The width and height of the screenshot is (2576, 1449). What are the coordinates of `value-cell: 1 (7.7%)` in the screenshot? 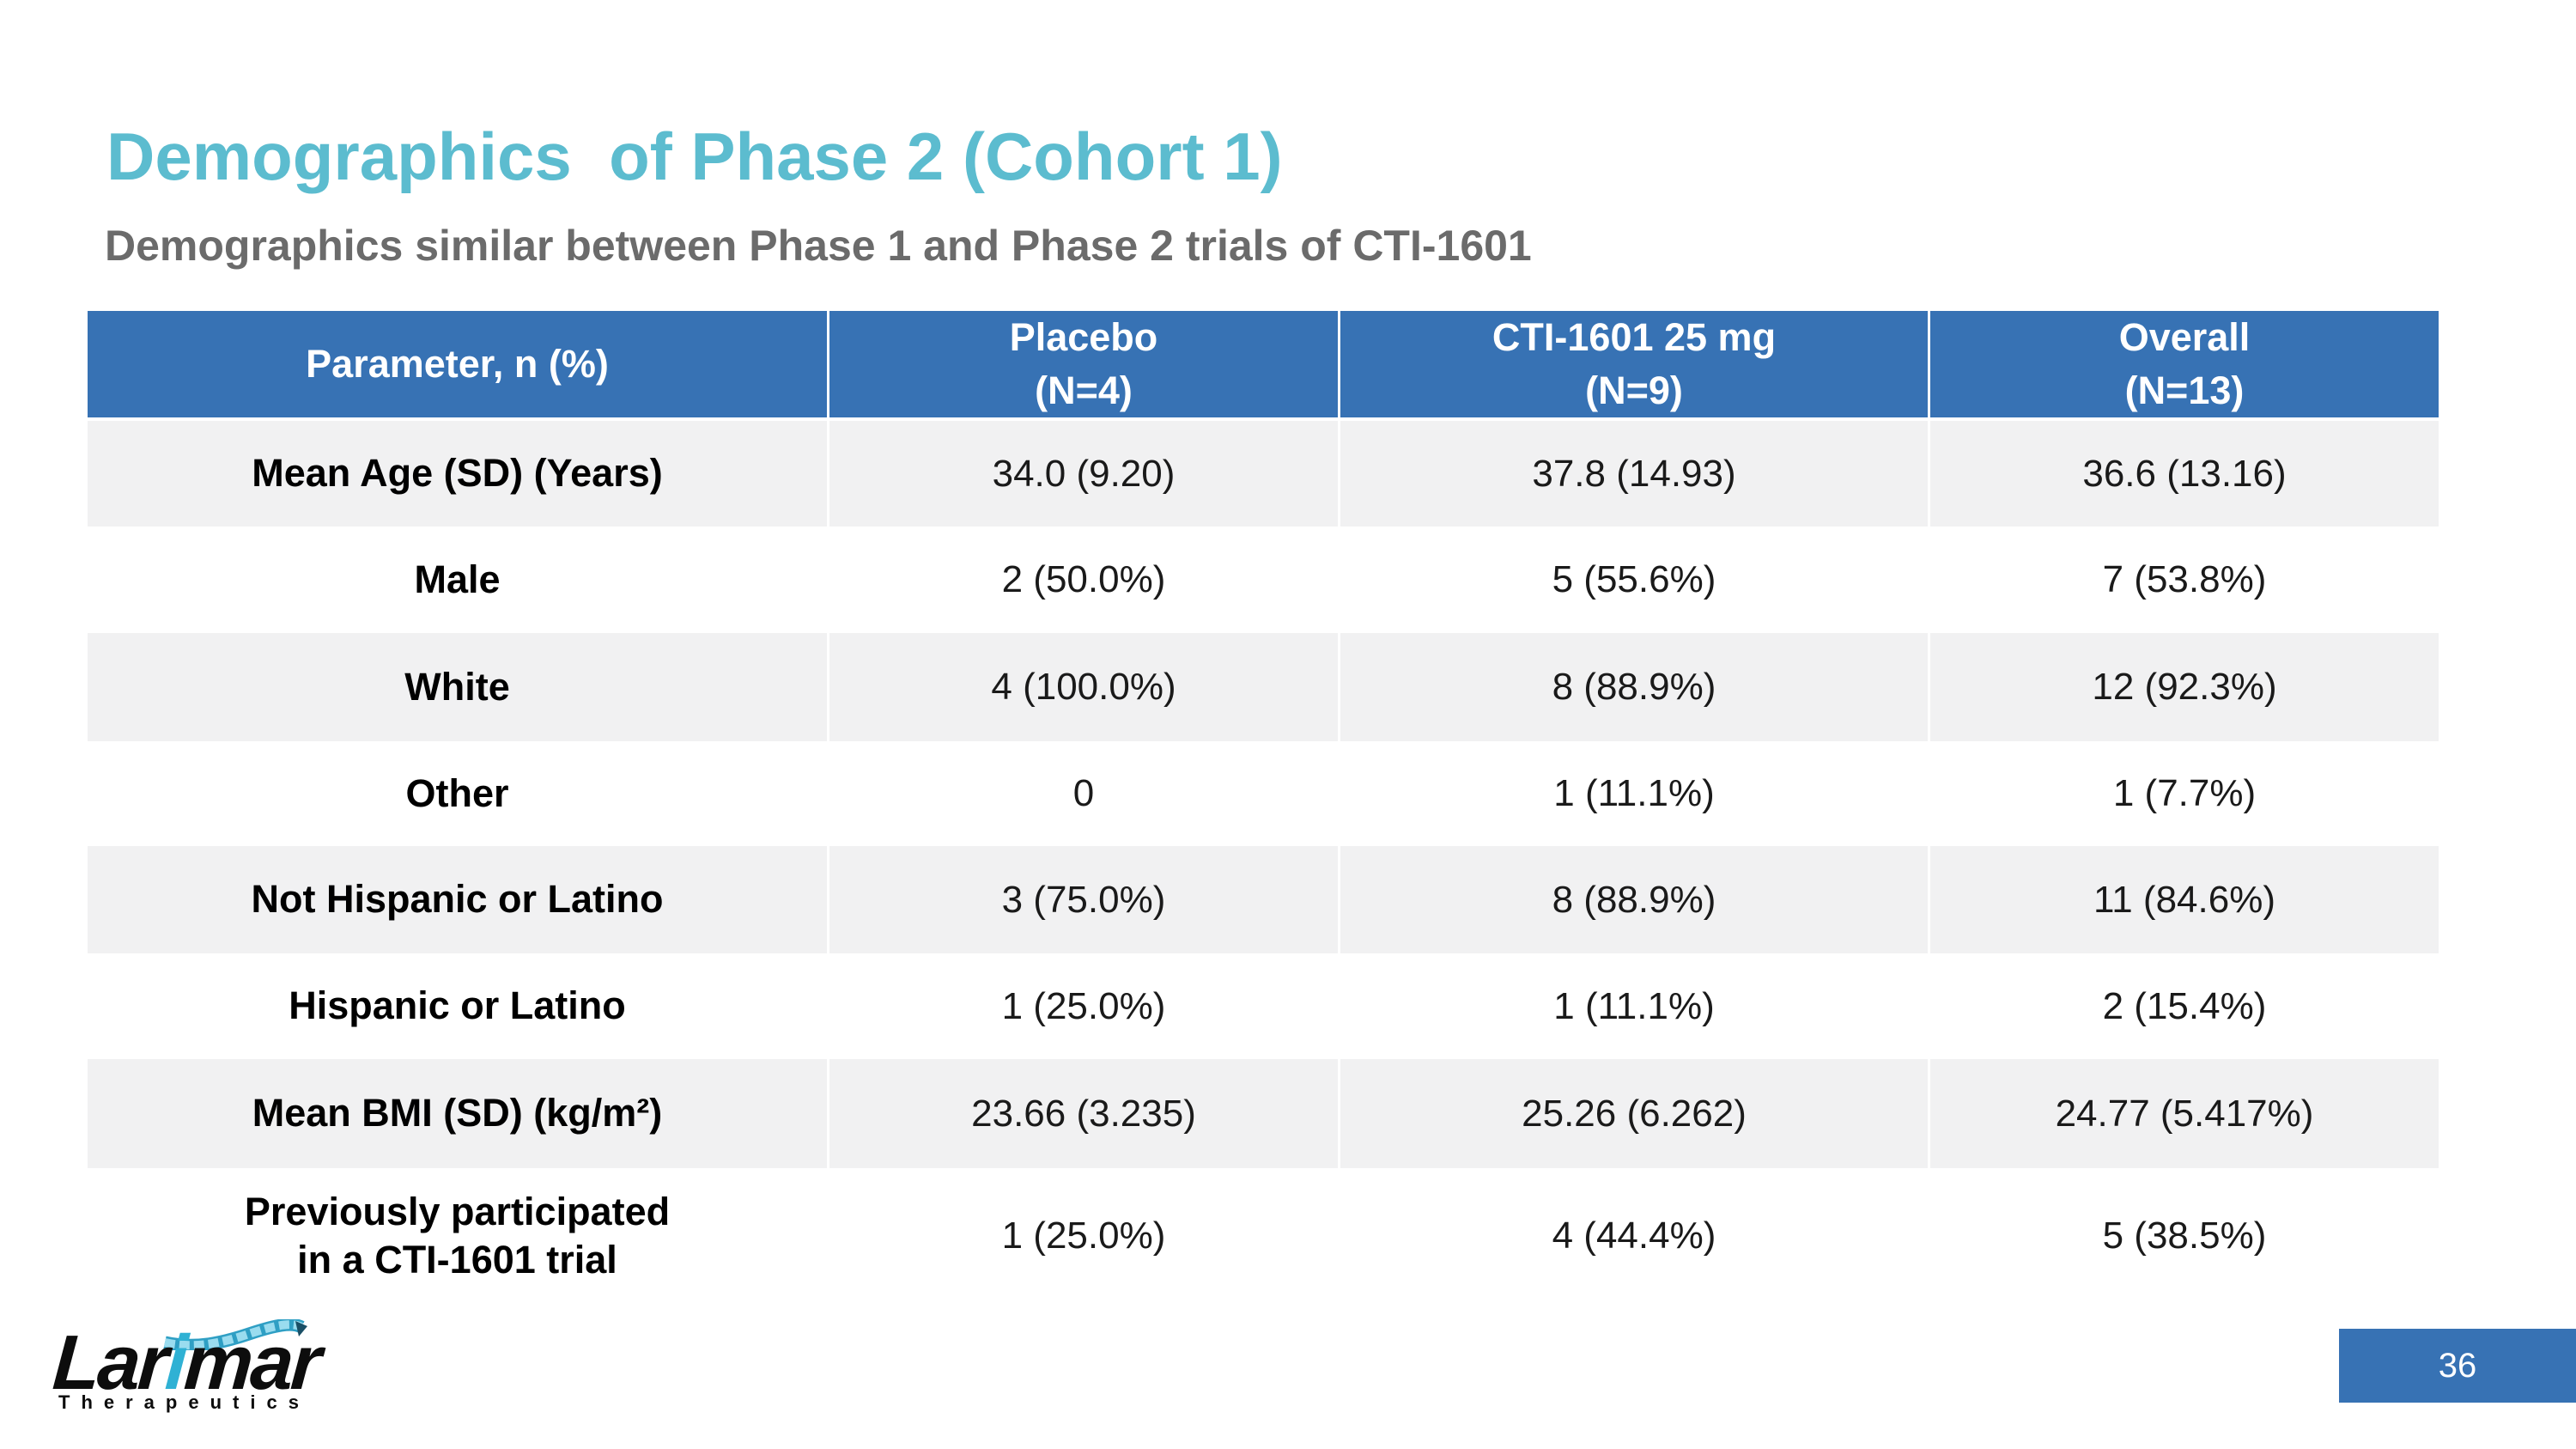 It's located at (2185, 793).